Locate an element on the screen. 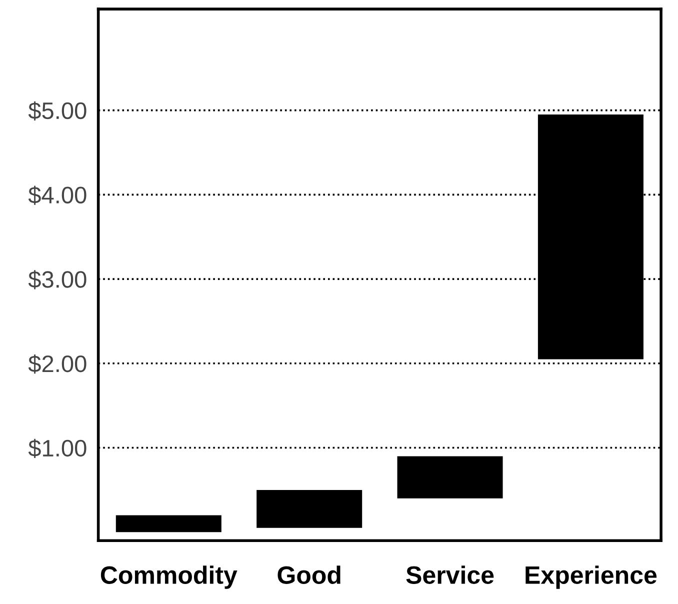 This screenshot has width=678, height=604. y-tick-label: $3.00 is located at coordinates (57, 280).